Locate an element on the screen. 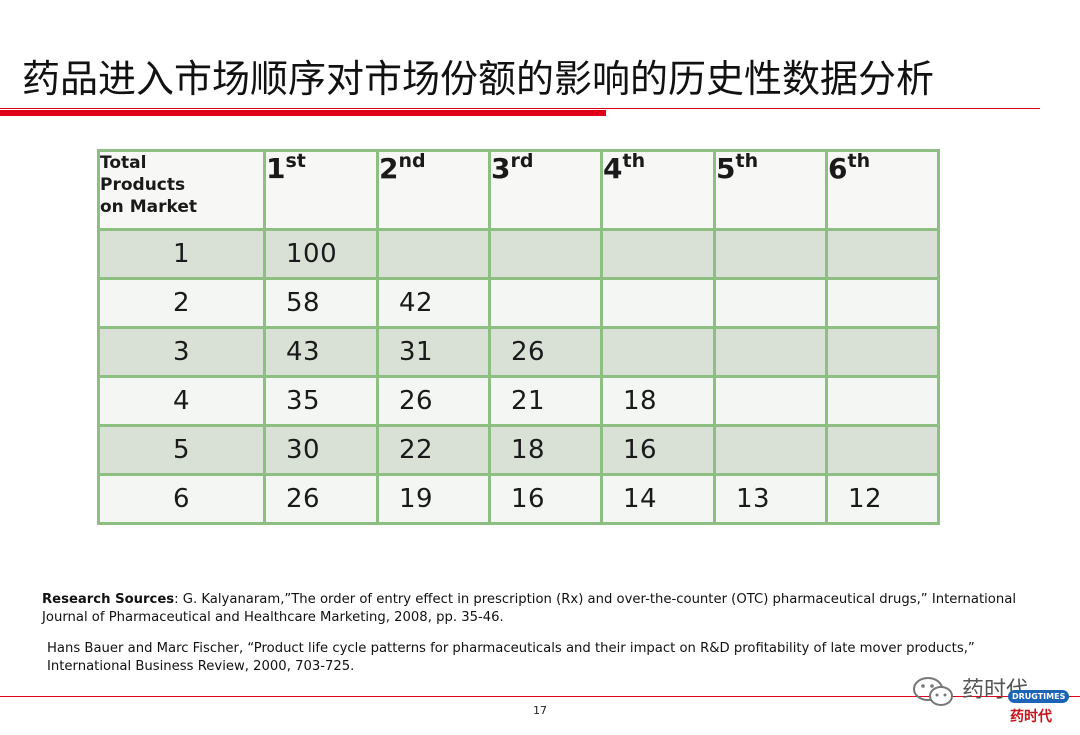 The image size is (1080, 735). table-row: 4 35 26 21 18 is located at coordinates (518, 401).